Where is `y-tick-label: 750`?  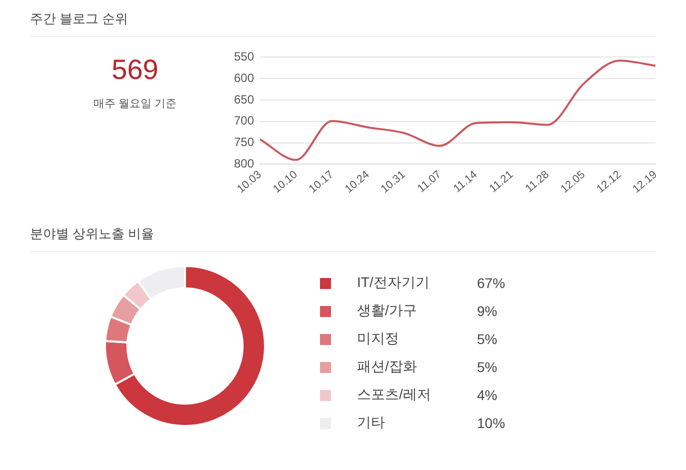 y-tick-label: 750 is located at coordinates (244, 142).